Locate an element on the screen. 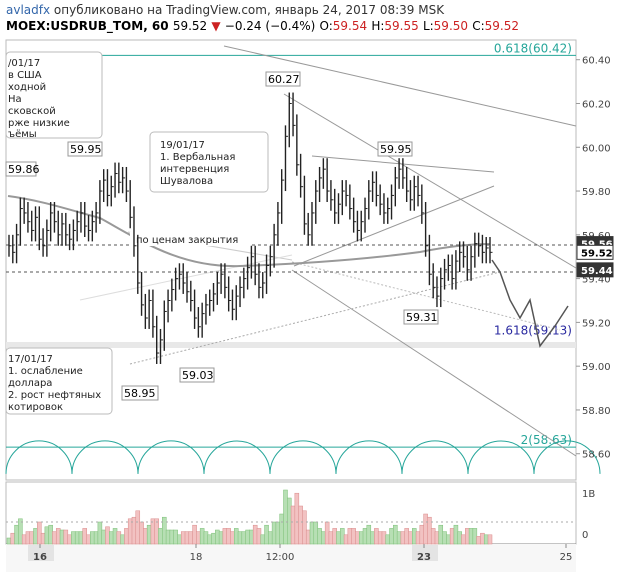  y-tick-label-2: 60.00 is located at coordinates (596, 148).